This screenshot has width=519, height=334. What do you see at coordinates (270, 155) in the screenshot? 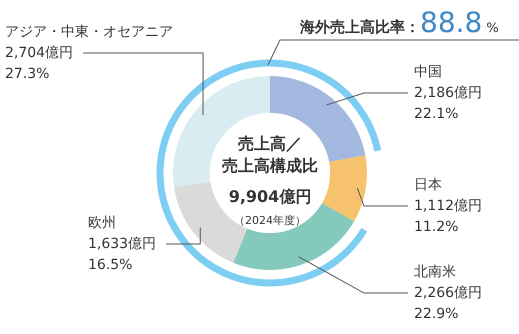
I see `text: 売上高／売上高構成比` at bounding box center [270, 155].